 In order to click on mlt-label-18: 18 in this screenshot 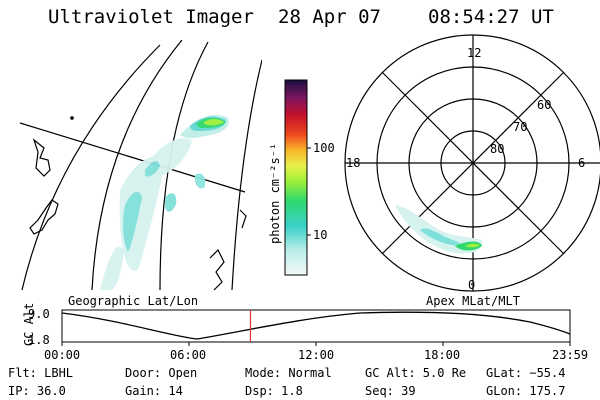, I will do `click(353, 163)`.